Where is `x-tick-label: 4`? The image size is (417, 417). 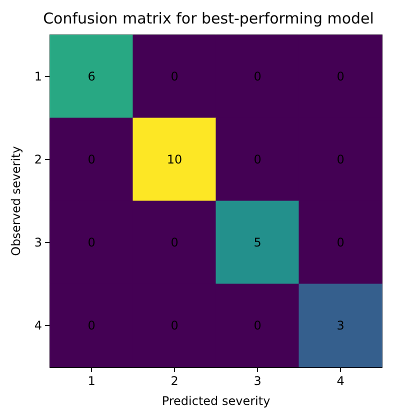 x-tick-label: 4 is located at coordinates (340, 381).